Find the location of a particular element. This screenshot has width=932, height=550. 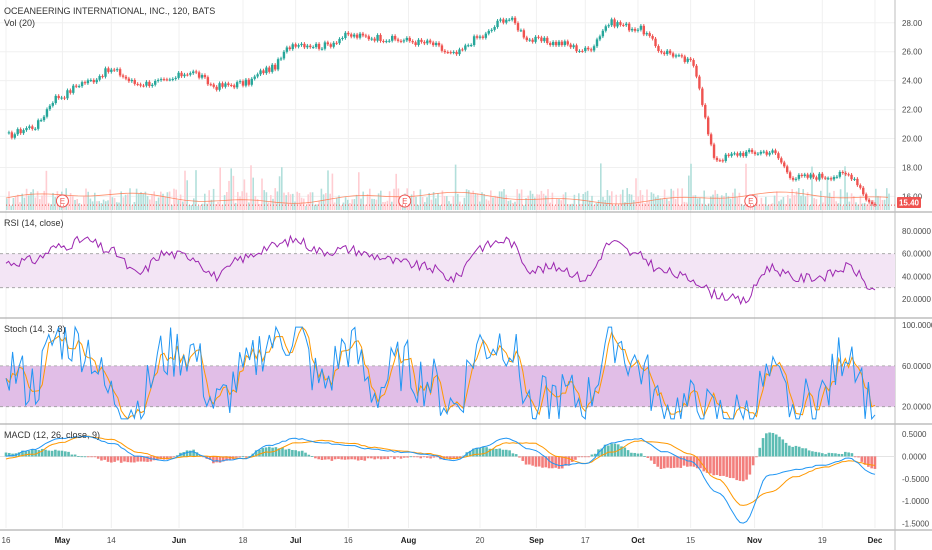

macd-indicator-title: MACD (12, 26, close, 9) is located at coordinates (52, 435).